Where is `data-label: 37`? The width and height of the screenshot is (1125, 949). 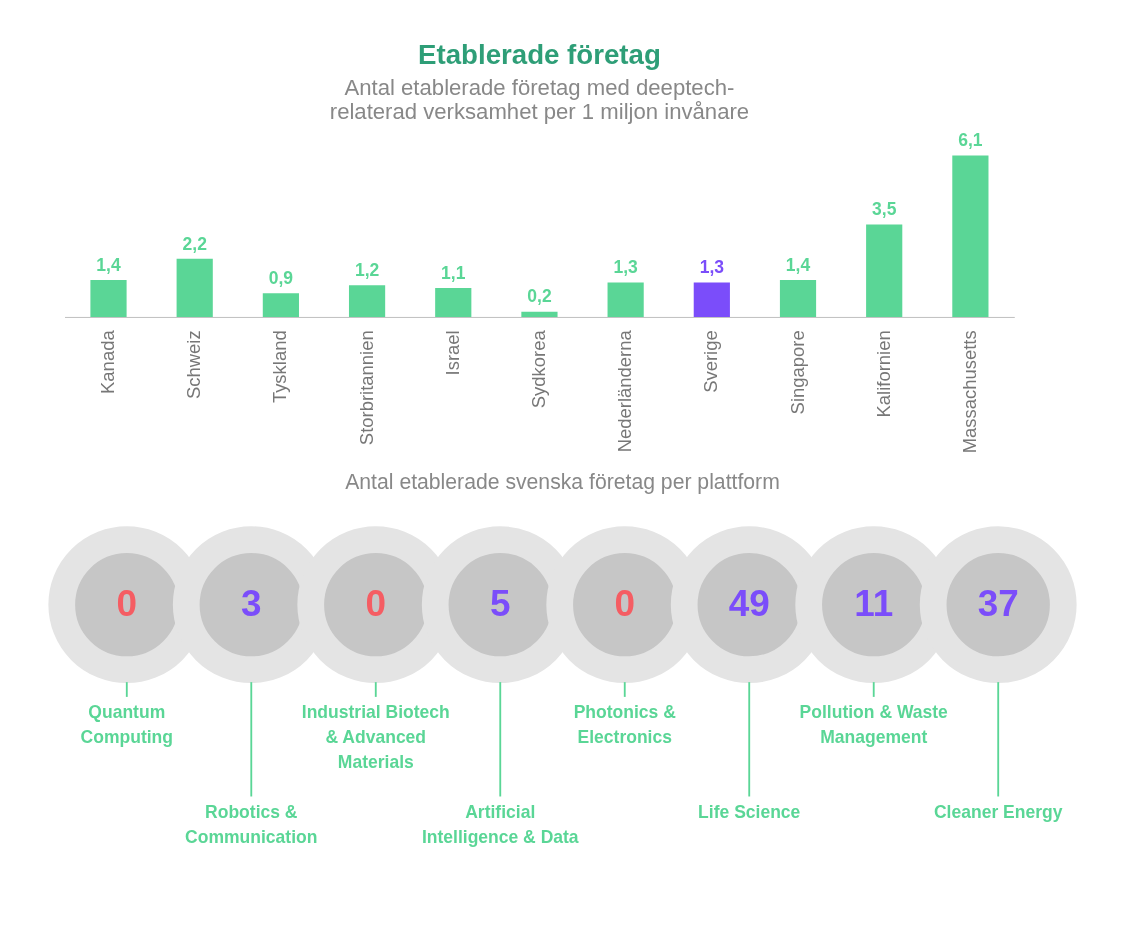 data-label: 37 is located at coordinates (998, 603).